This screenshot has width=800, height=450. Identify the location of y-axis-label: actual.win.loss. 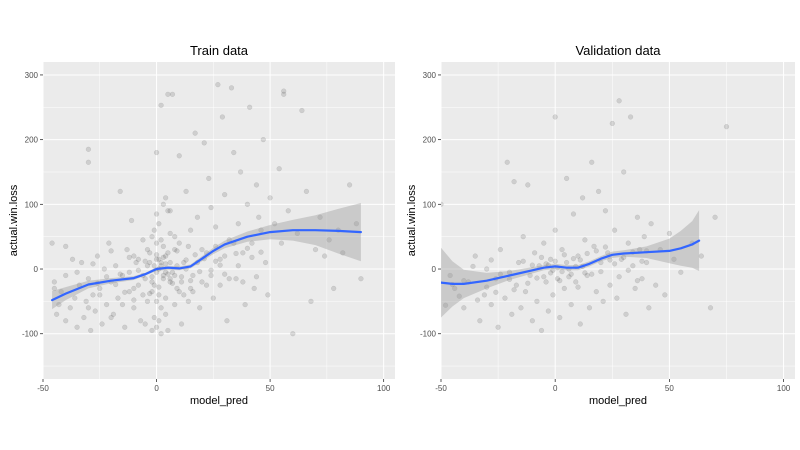
(412, 220).